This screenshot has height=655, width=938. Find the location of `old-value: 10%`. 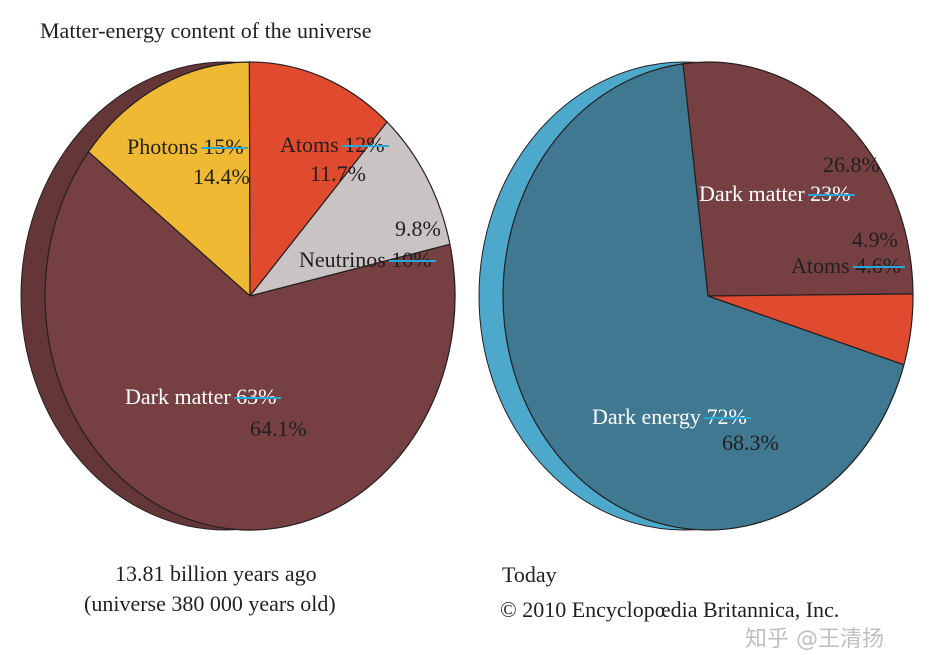

old-value: 10% is located at coordinates (411, 259).